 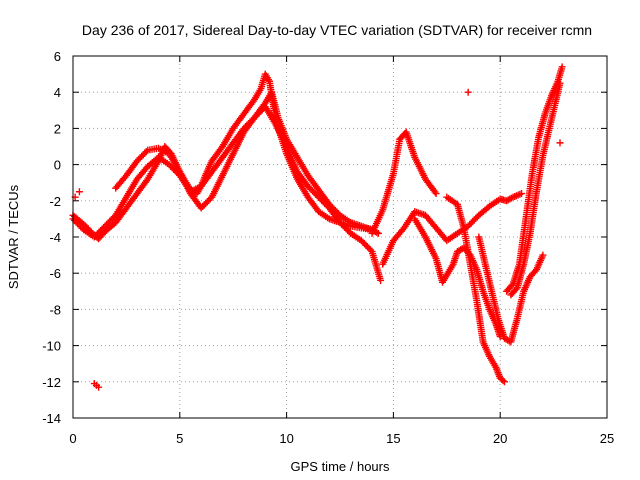 I want to click on x-tick-label: 5, so click(x=179, y=438).